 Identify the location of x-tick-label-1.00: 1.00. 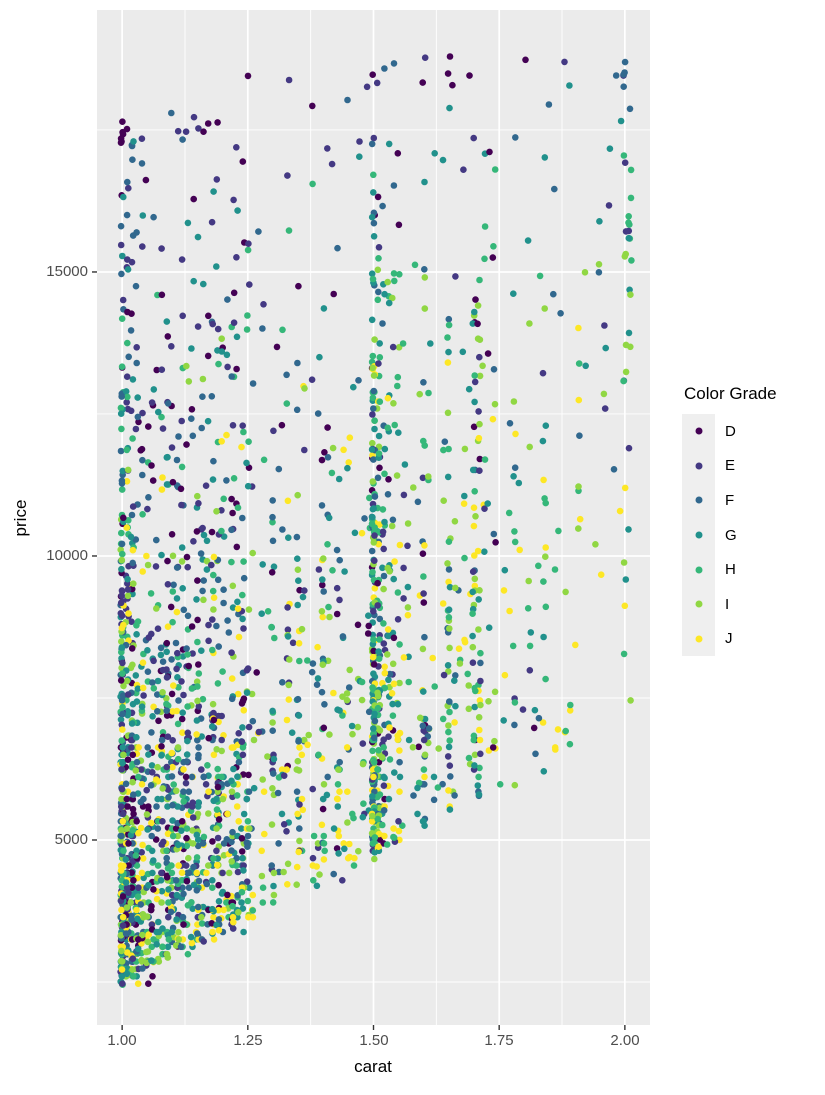
(122, 1040).